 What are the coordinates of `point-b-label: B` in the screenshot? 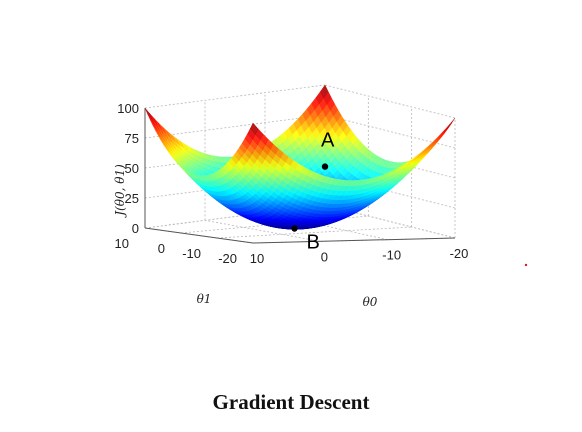 It's located at (313, 243).